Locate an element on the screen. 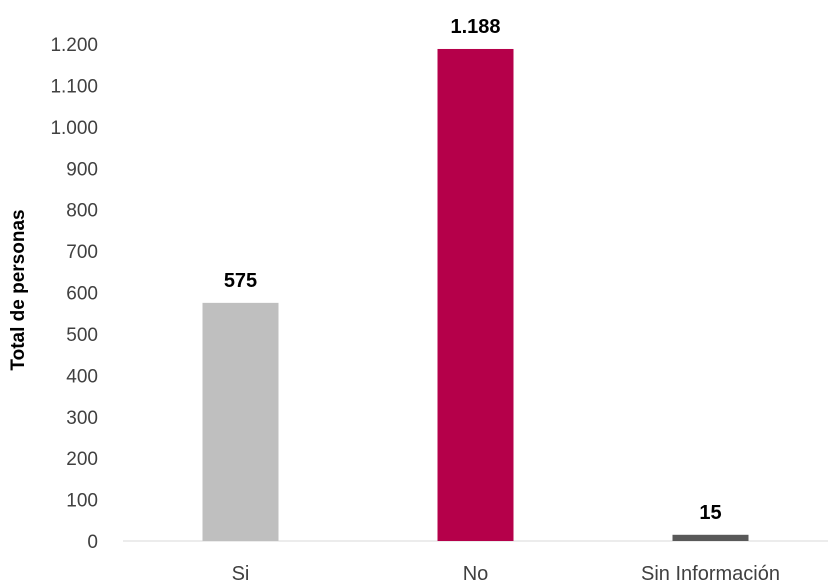 This screenshot has width=828, height=586. y-tick-label: 400 is located at coordinates (82, 376).